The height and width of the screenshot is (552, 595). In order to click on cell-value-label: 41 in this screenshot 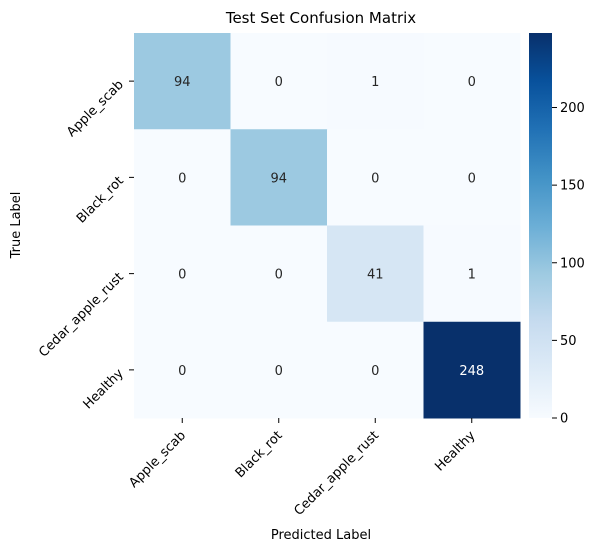, I will do `click(375, 275)`.